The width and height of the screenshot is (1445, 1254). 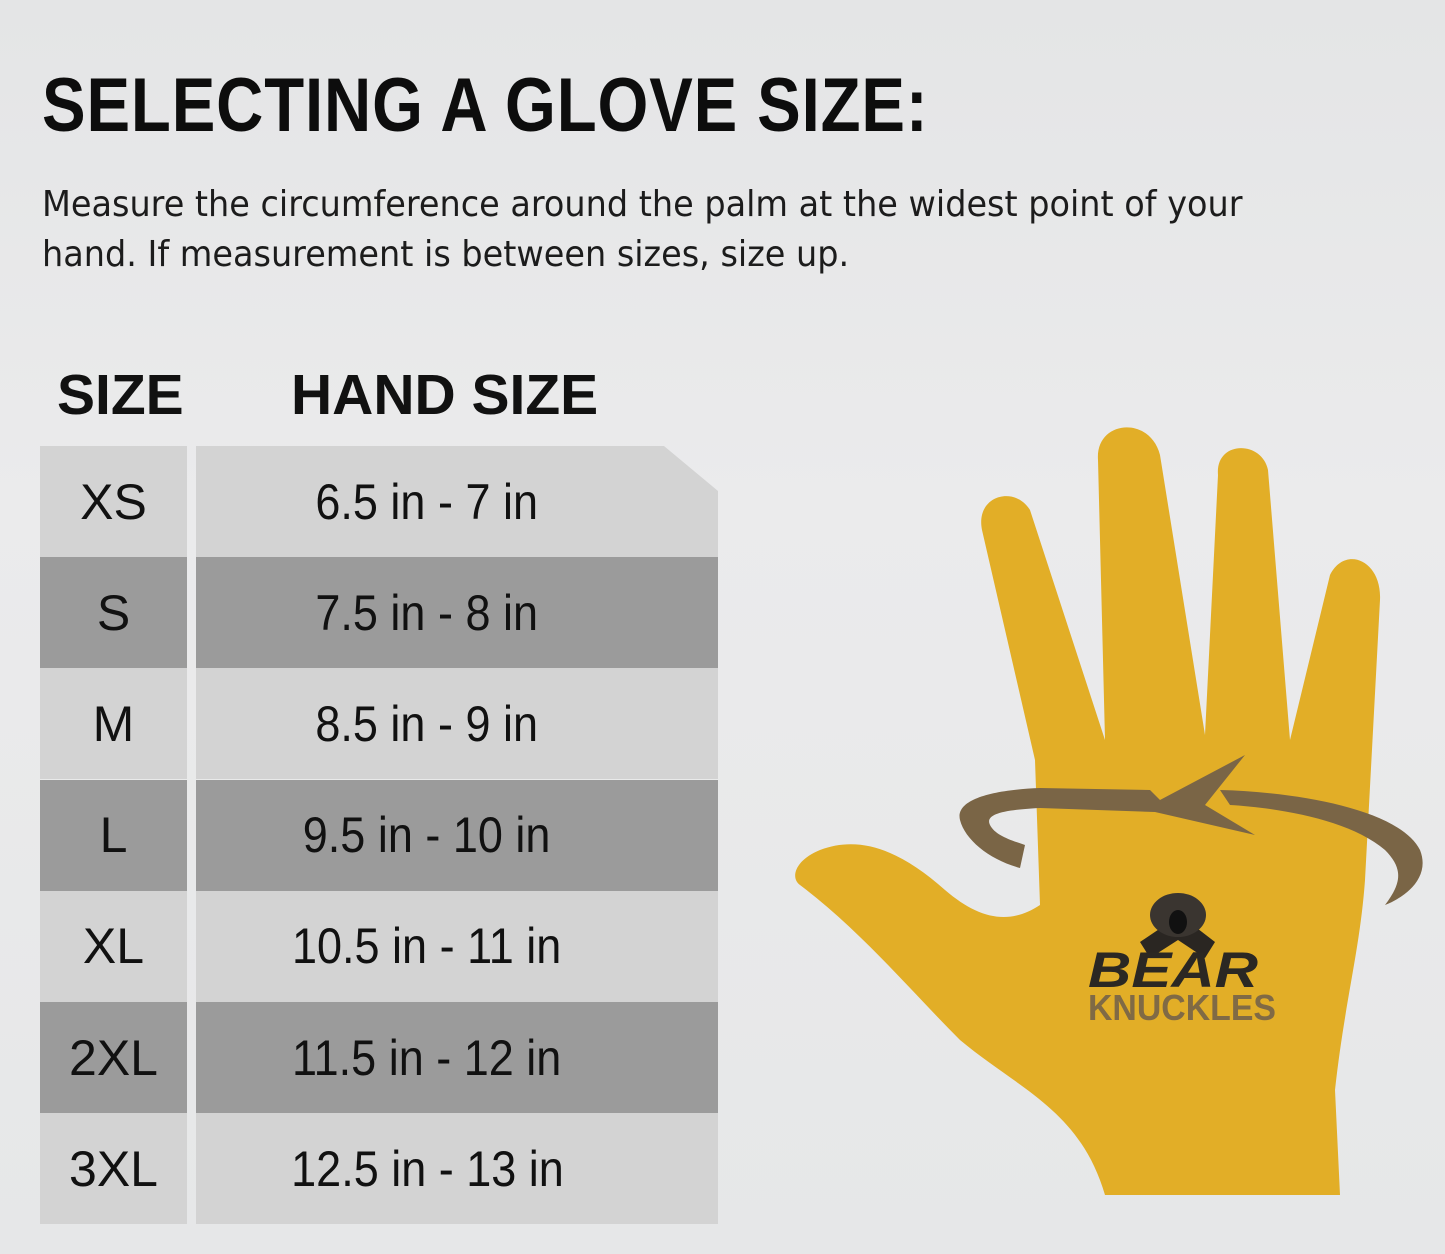 What do you see at coordinates (113, 613) in the screenshot?
I see `size-cell: S` at bounding box center [113, 613].